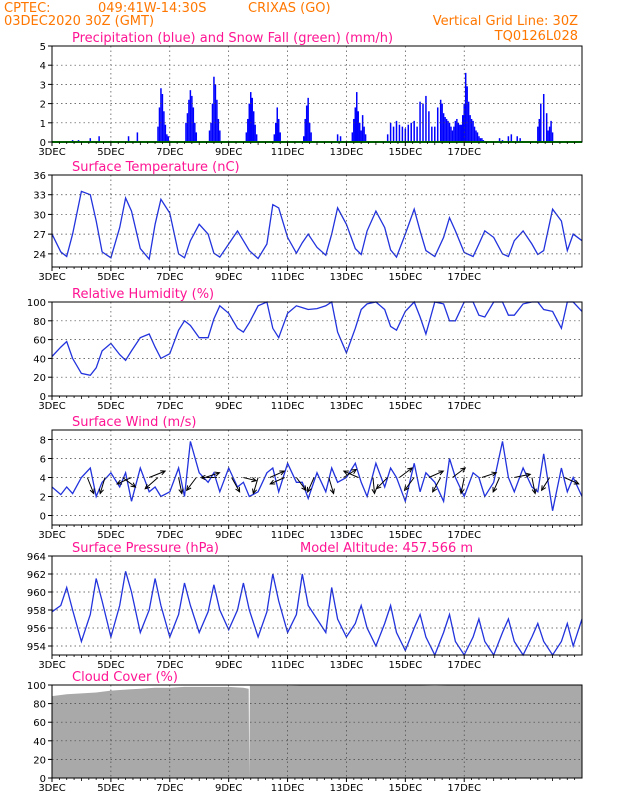  I want to click on rh-xtick-label: 3DEC, so click(51, 406).